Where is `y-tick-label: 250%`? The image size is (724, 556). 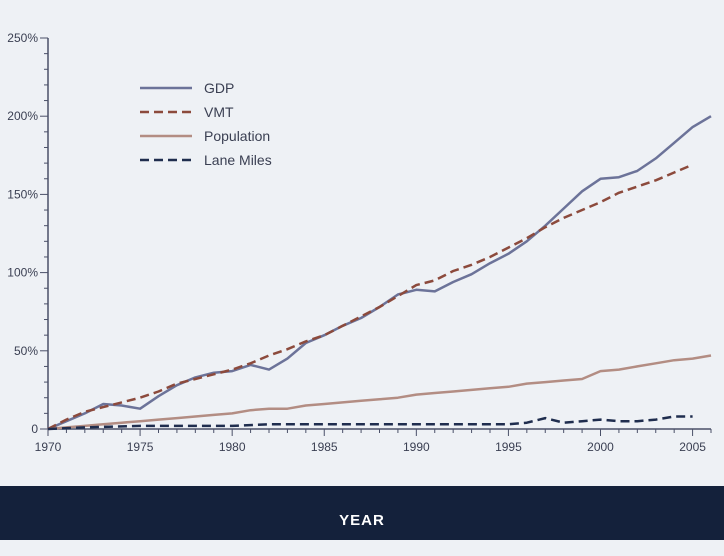
y-tick-label: 250% is located at coordinates (22, 38).